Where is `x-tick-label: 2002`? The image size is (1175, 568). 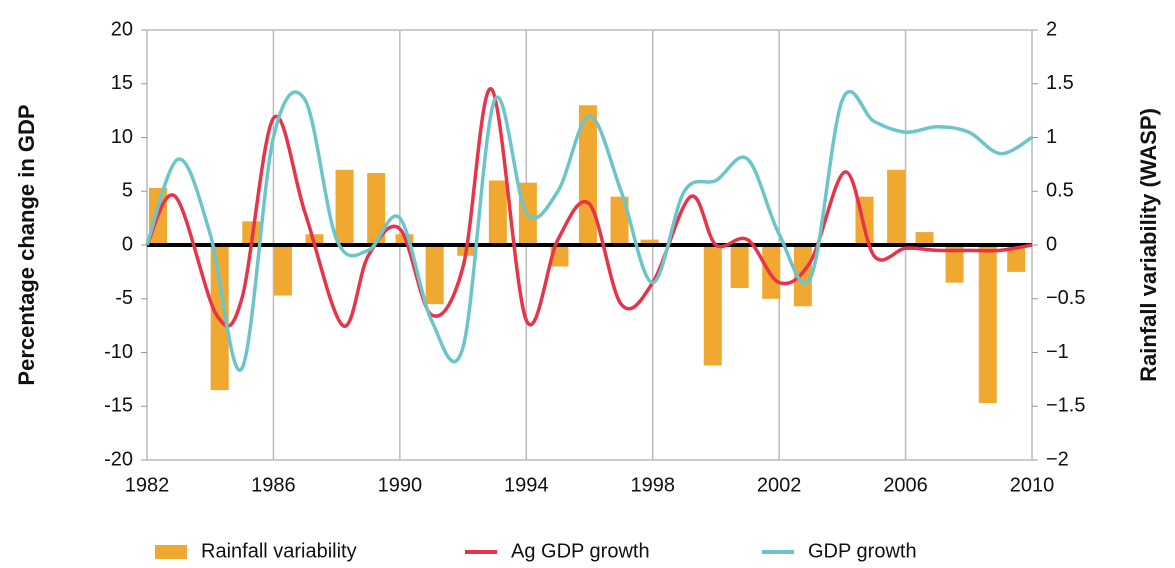 x-tick-label: 2002 is located at coordinates (779, 485).